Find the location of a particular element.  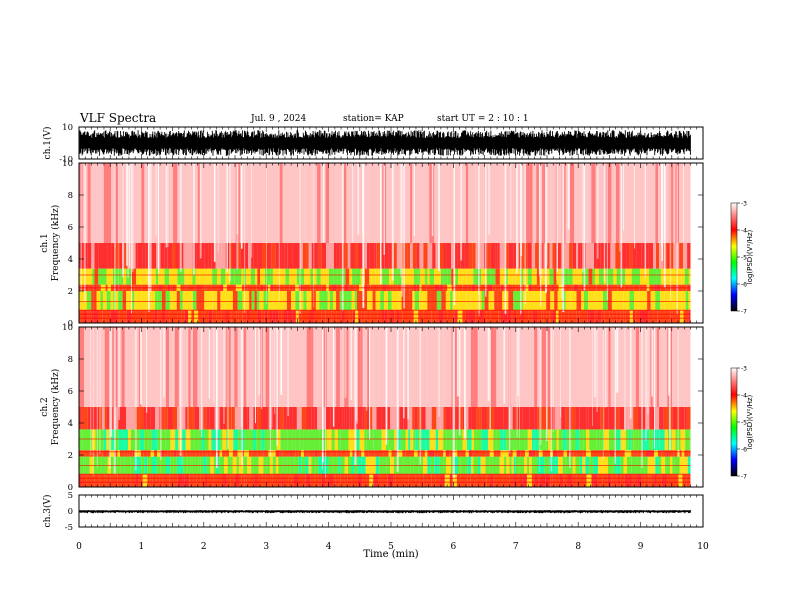

figure-title: VLF Spectra is located at coordinates (118, 118).